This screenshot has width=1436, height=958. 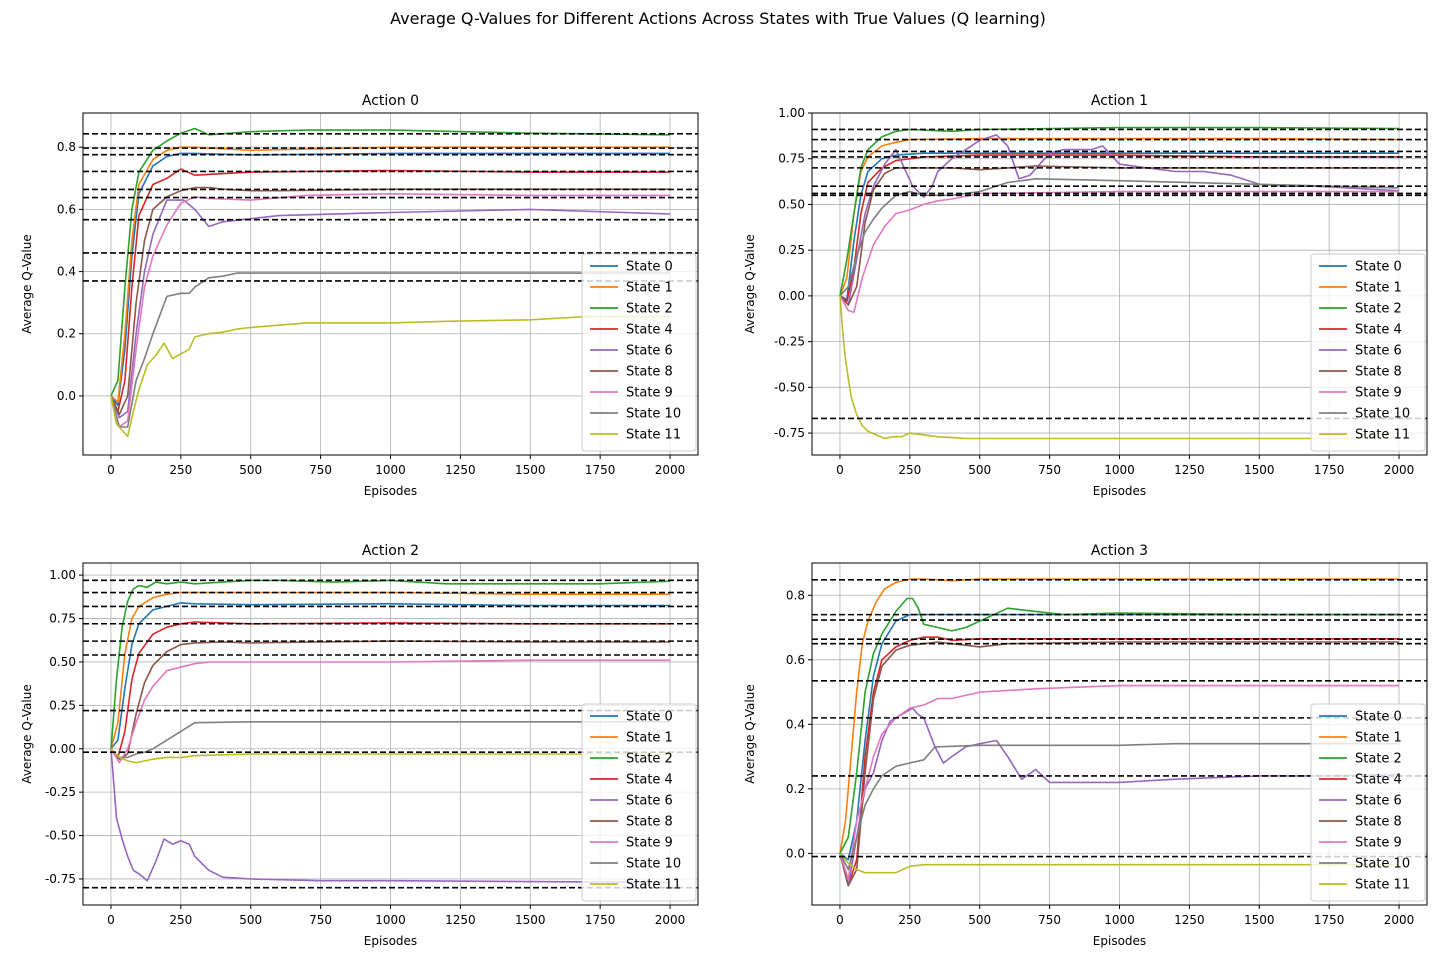 I want to click on y-tick-label: -0.50, so click(x=60, y=836).